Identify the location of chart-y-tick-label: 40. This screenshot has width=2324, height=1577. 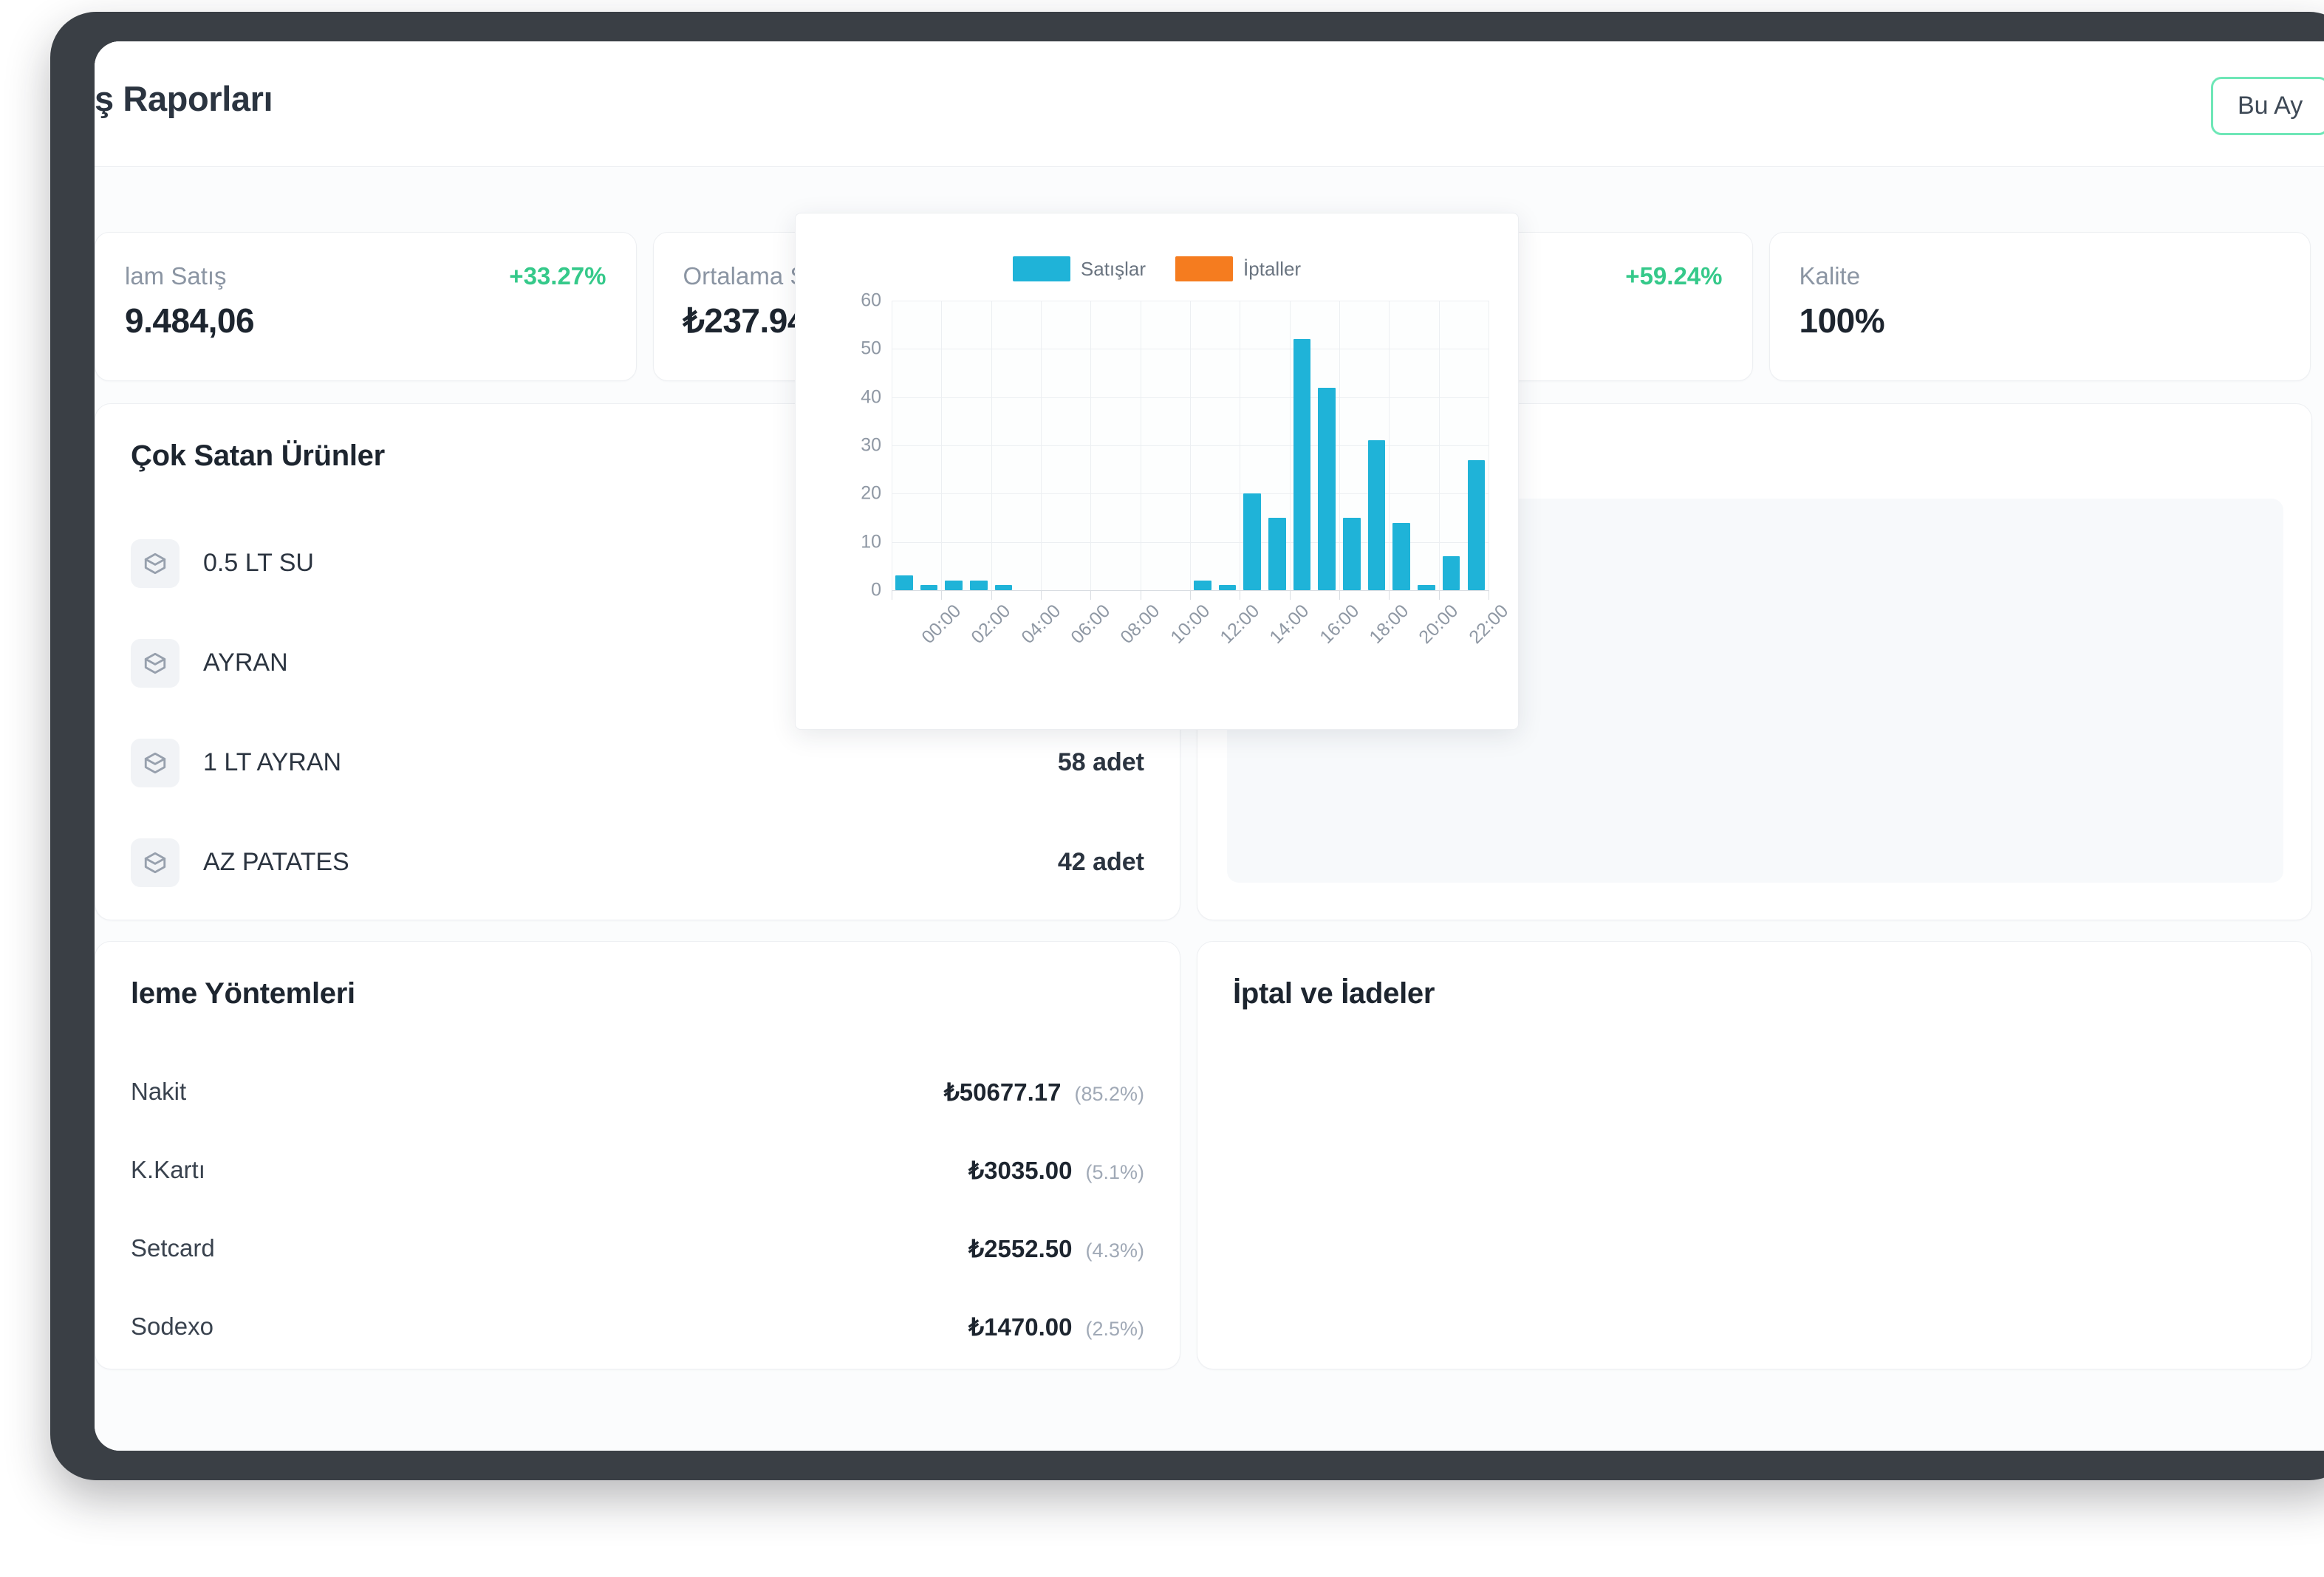
(871, 397).